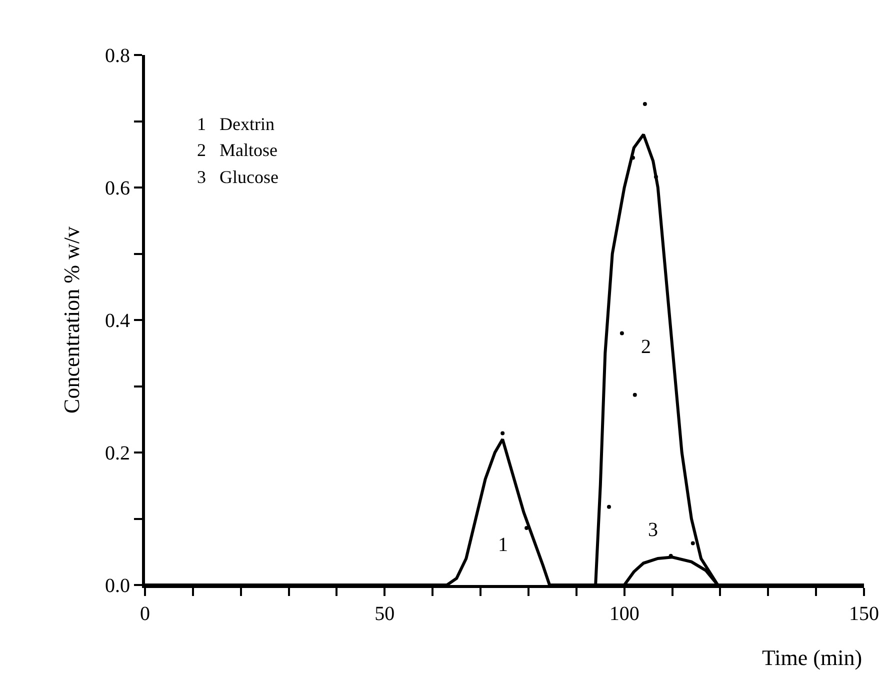  Describe the element at coordinates (237, 150) in the screenshot. I see `annotation: 2 Maltose` at that location.